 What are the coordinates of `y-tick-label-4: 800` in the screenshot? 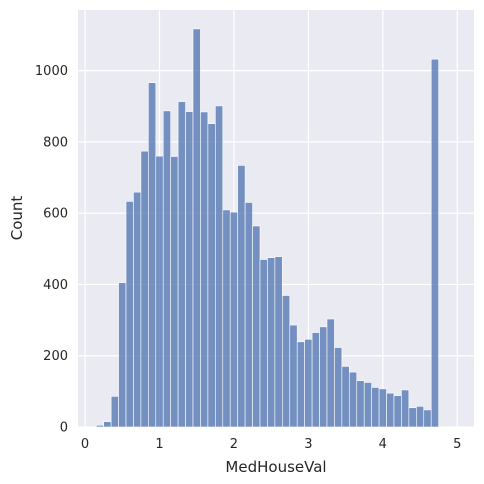 It's located at (55, 142).